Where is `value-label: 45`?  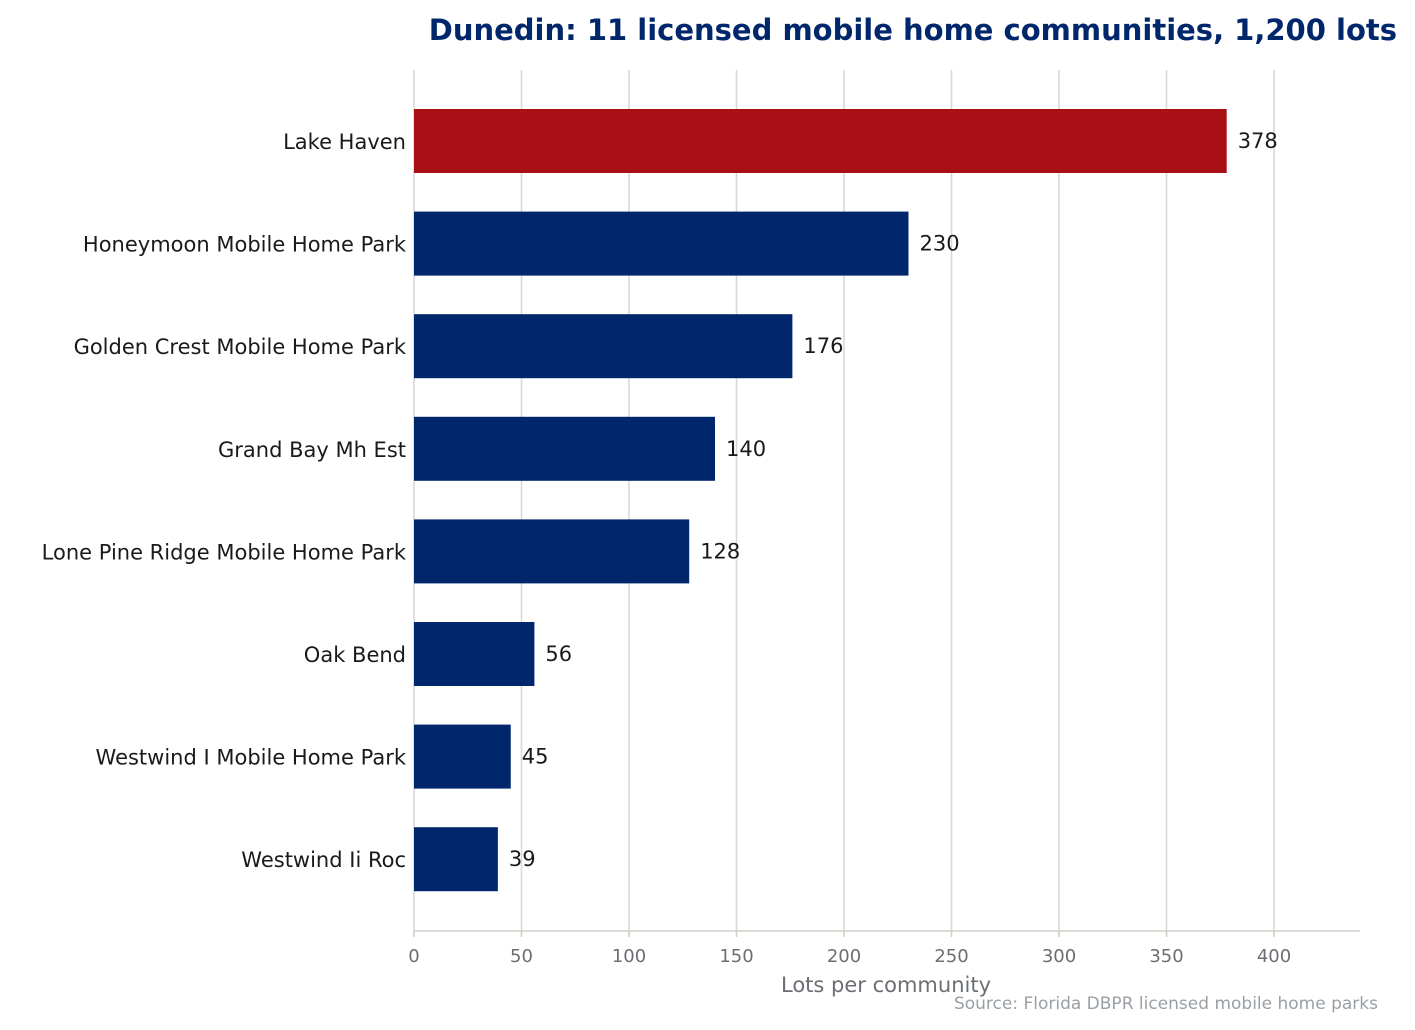
value-label: 45 is located at coordinates (535, 757).